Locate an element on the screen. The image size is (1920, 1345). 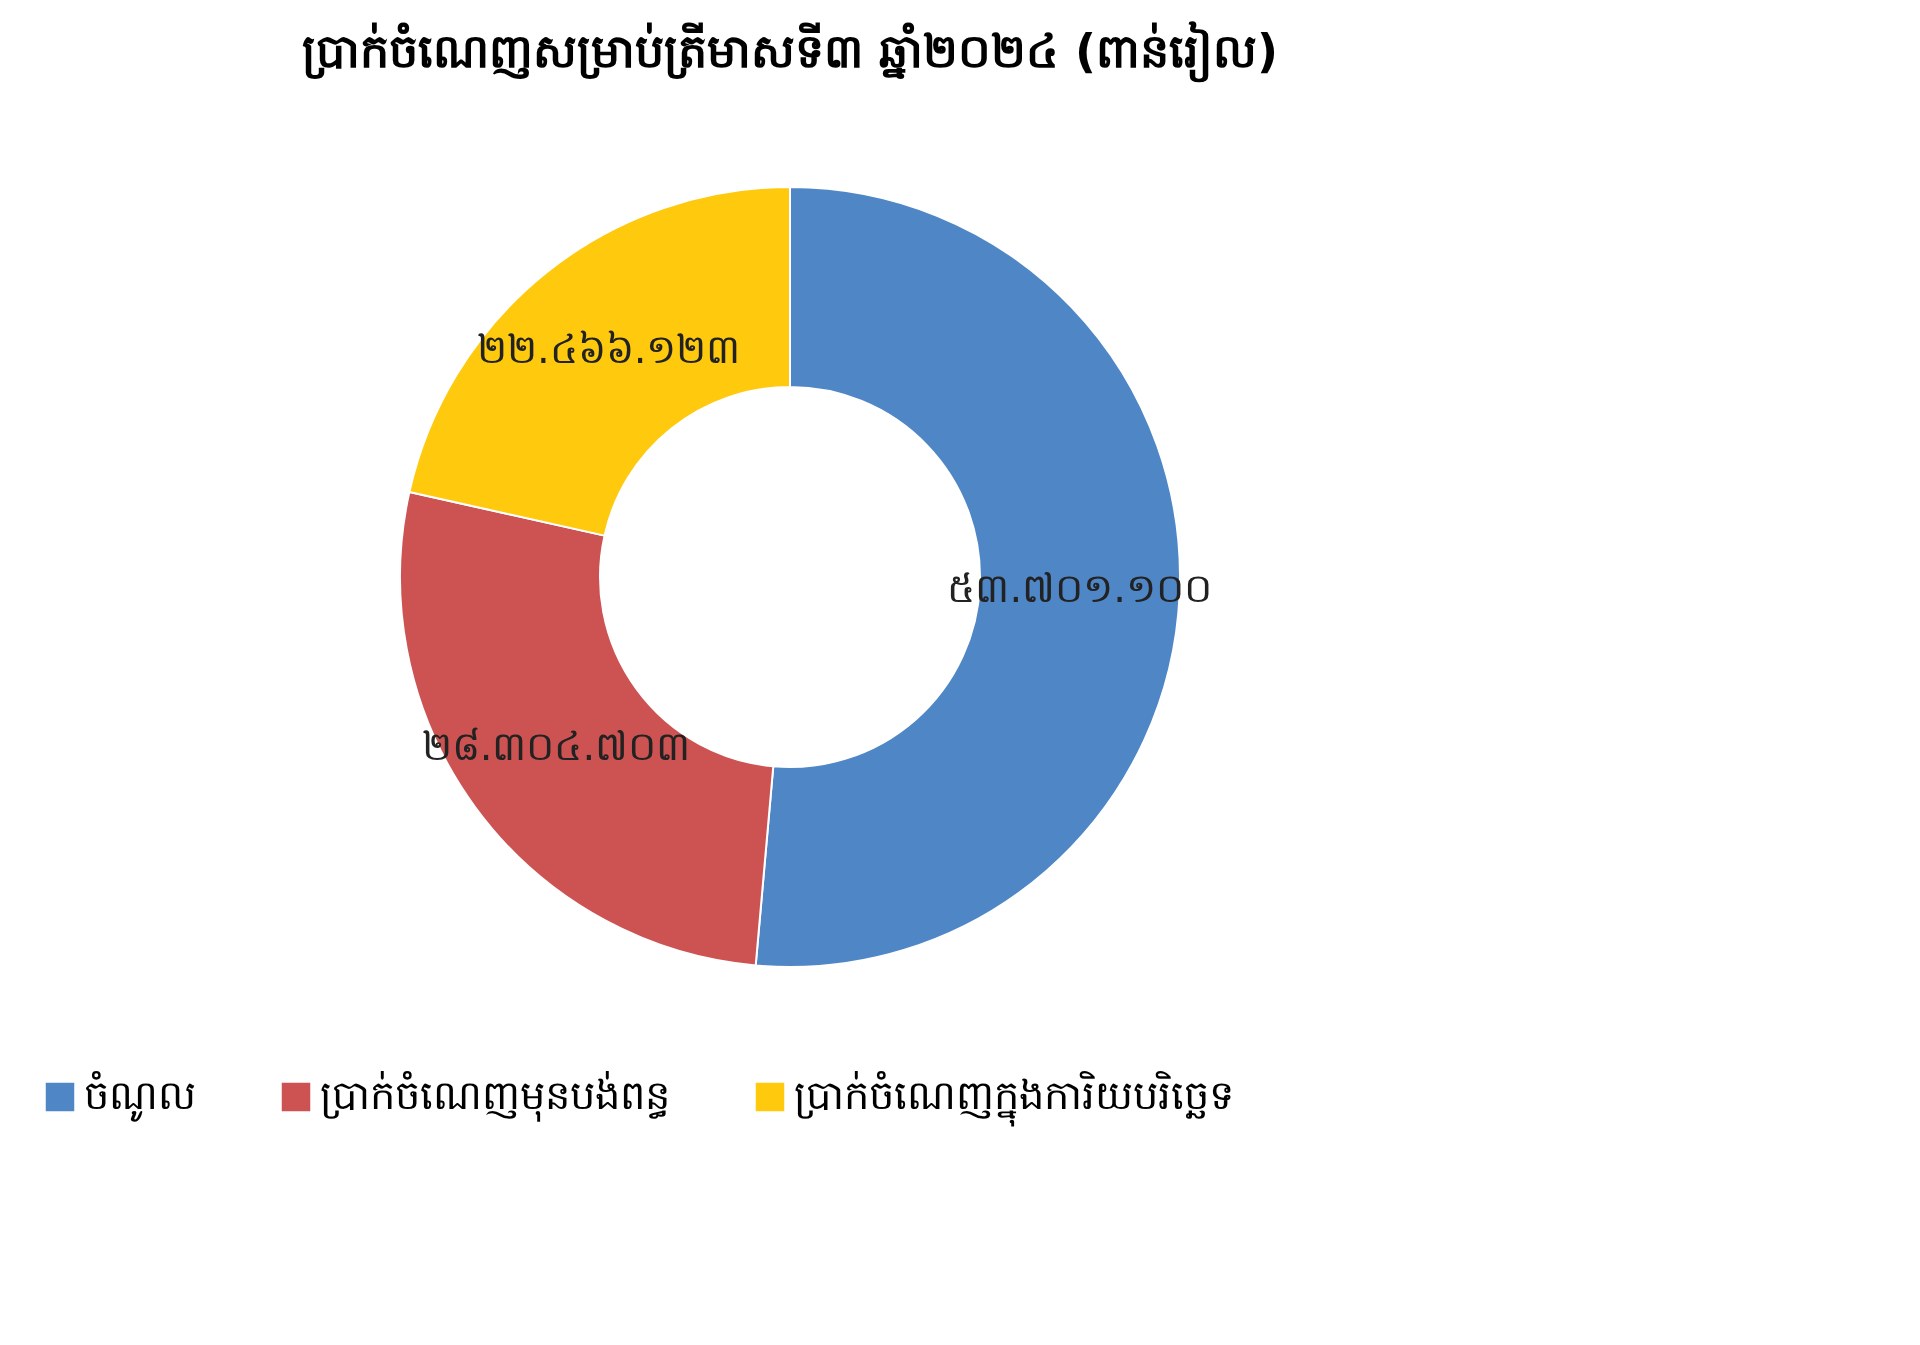
legend-label: ប្រាក់ចំណេញក្នុងការិយបរិច្ឆេទ is located at coordinates (1014, 1098).